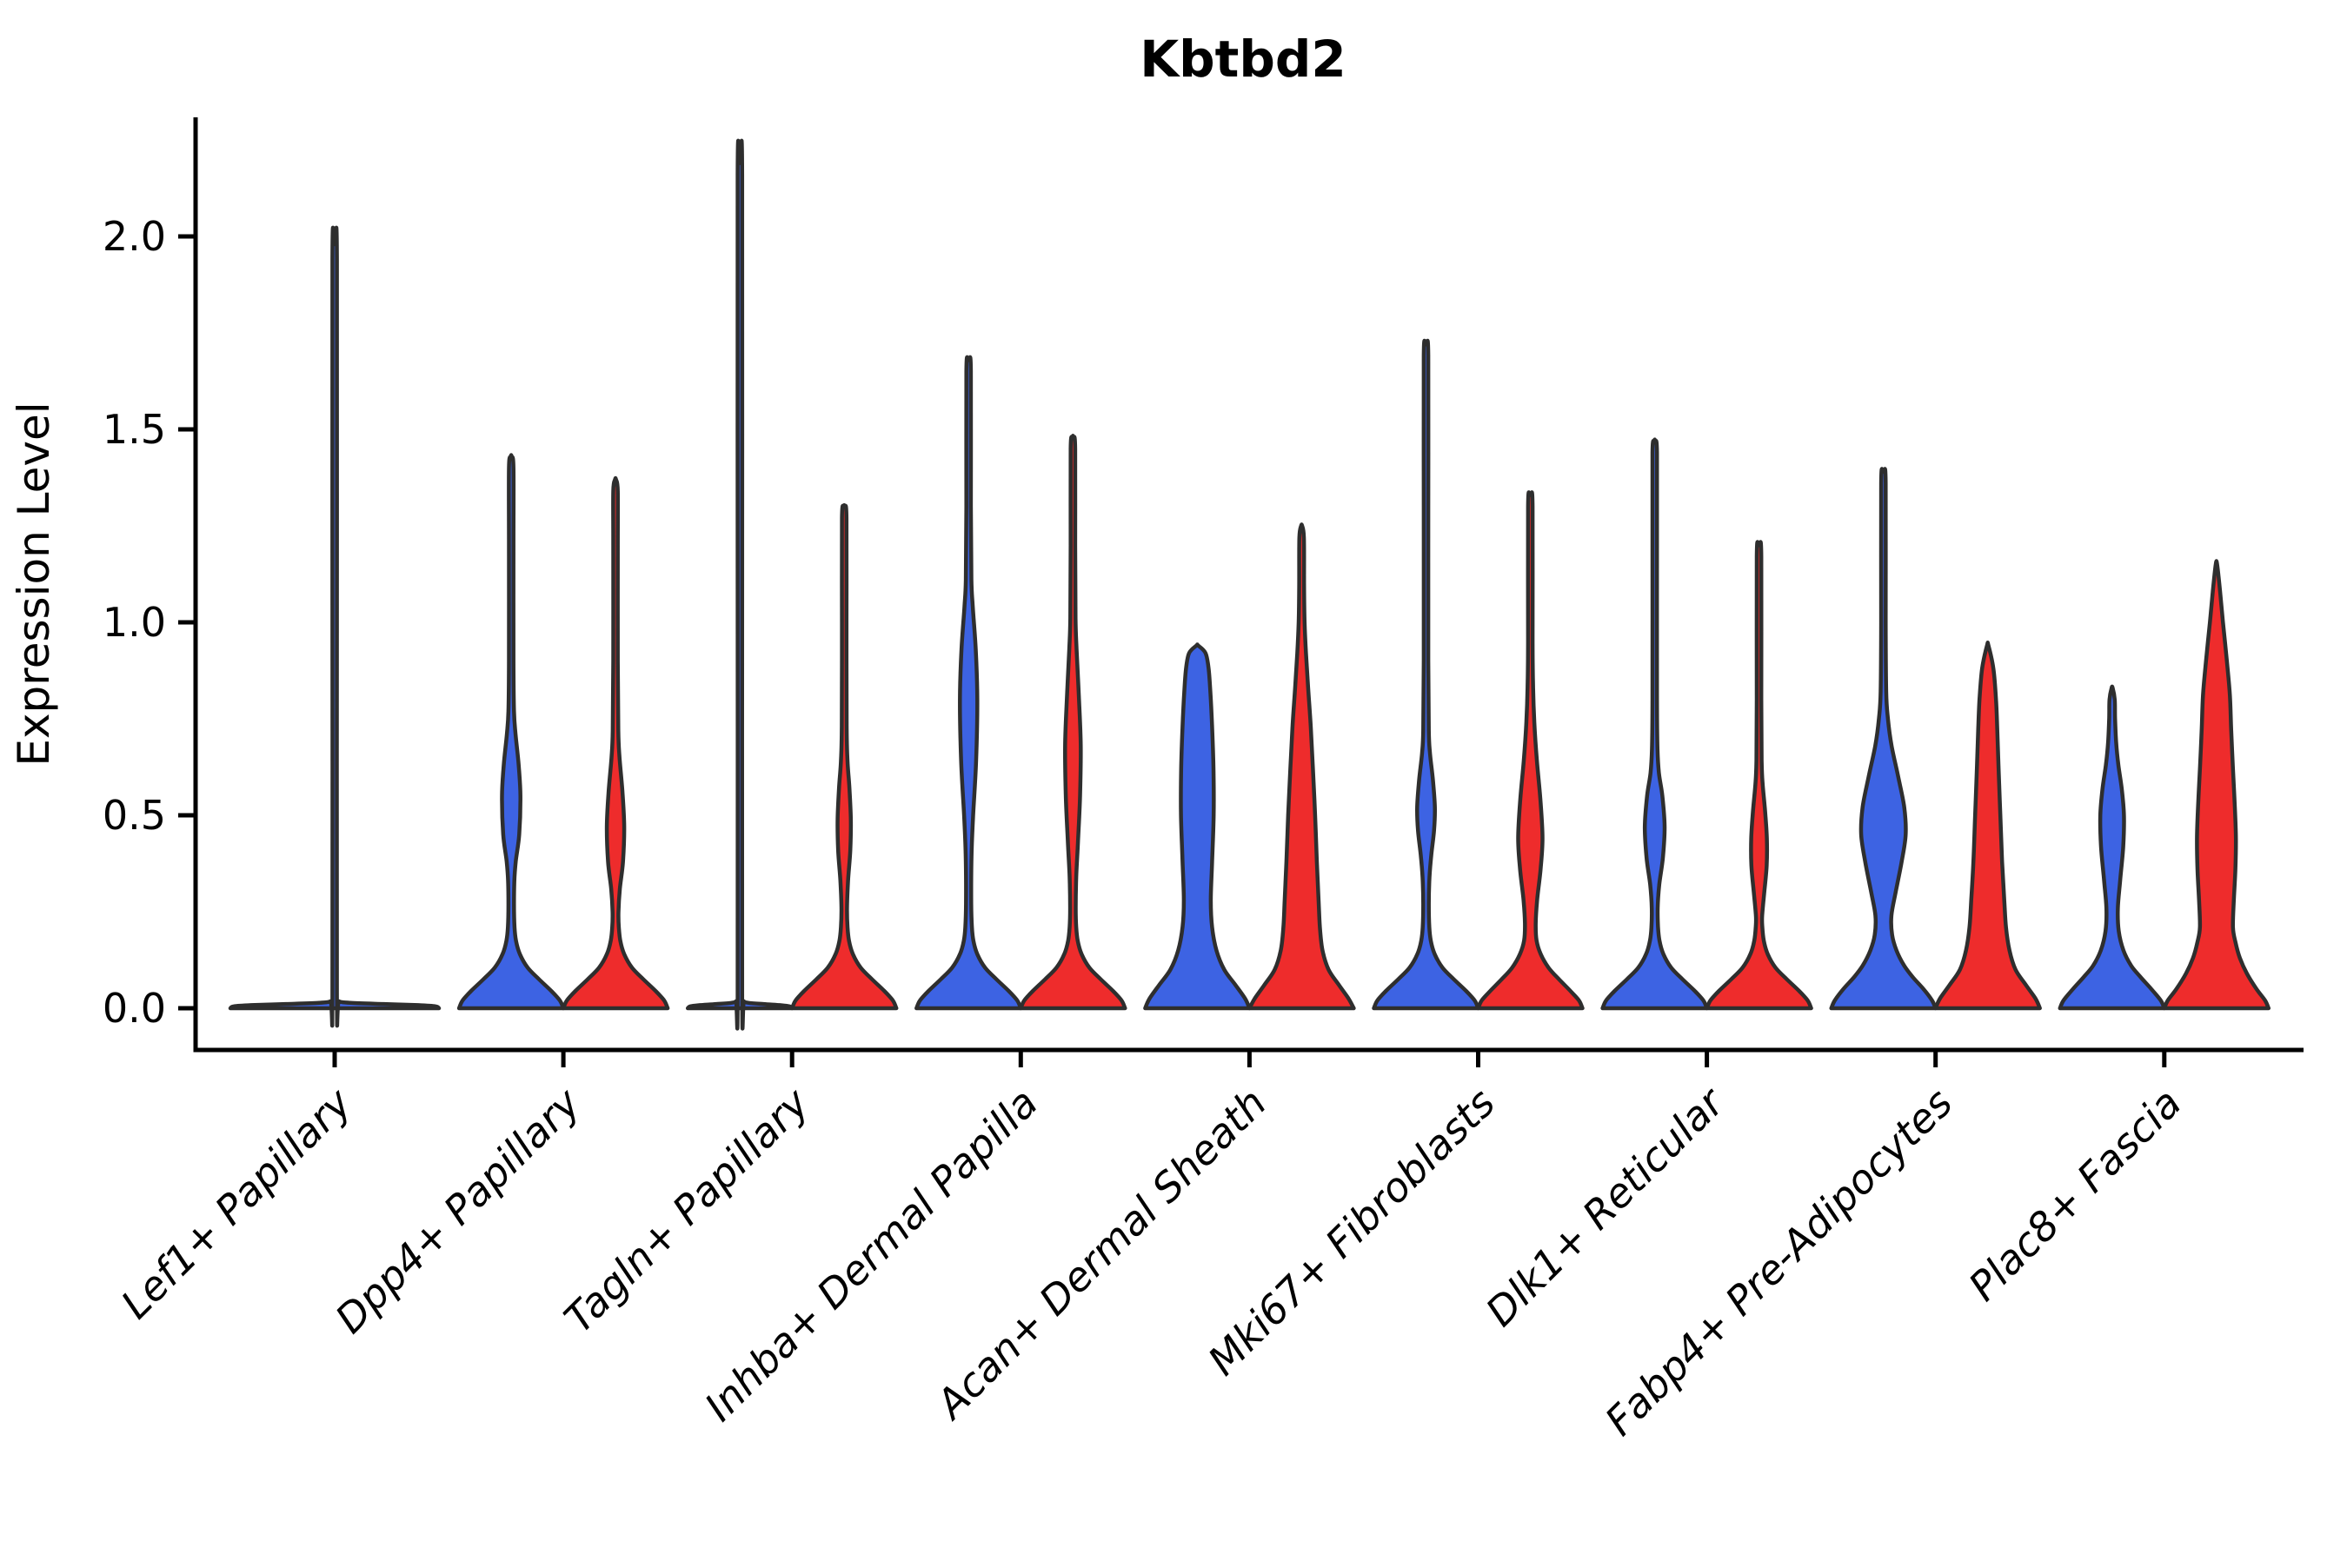 This screenshot has height=1568, width=2347. Describe the element at coordinates (335, 626) in the screenshot. I see `violin-lef1-papillary-single` at that location.